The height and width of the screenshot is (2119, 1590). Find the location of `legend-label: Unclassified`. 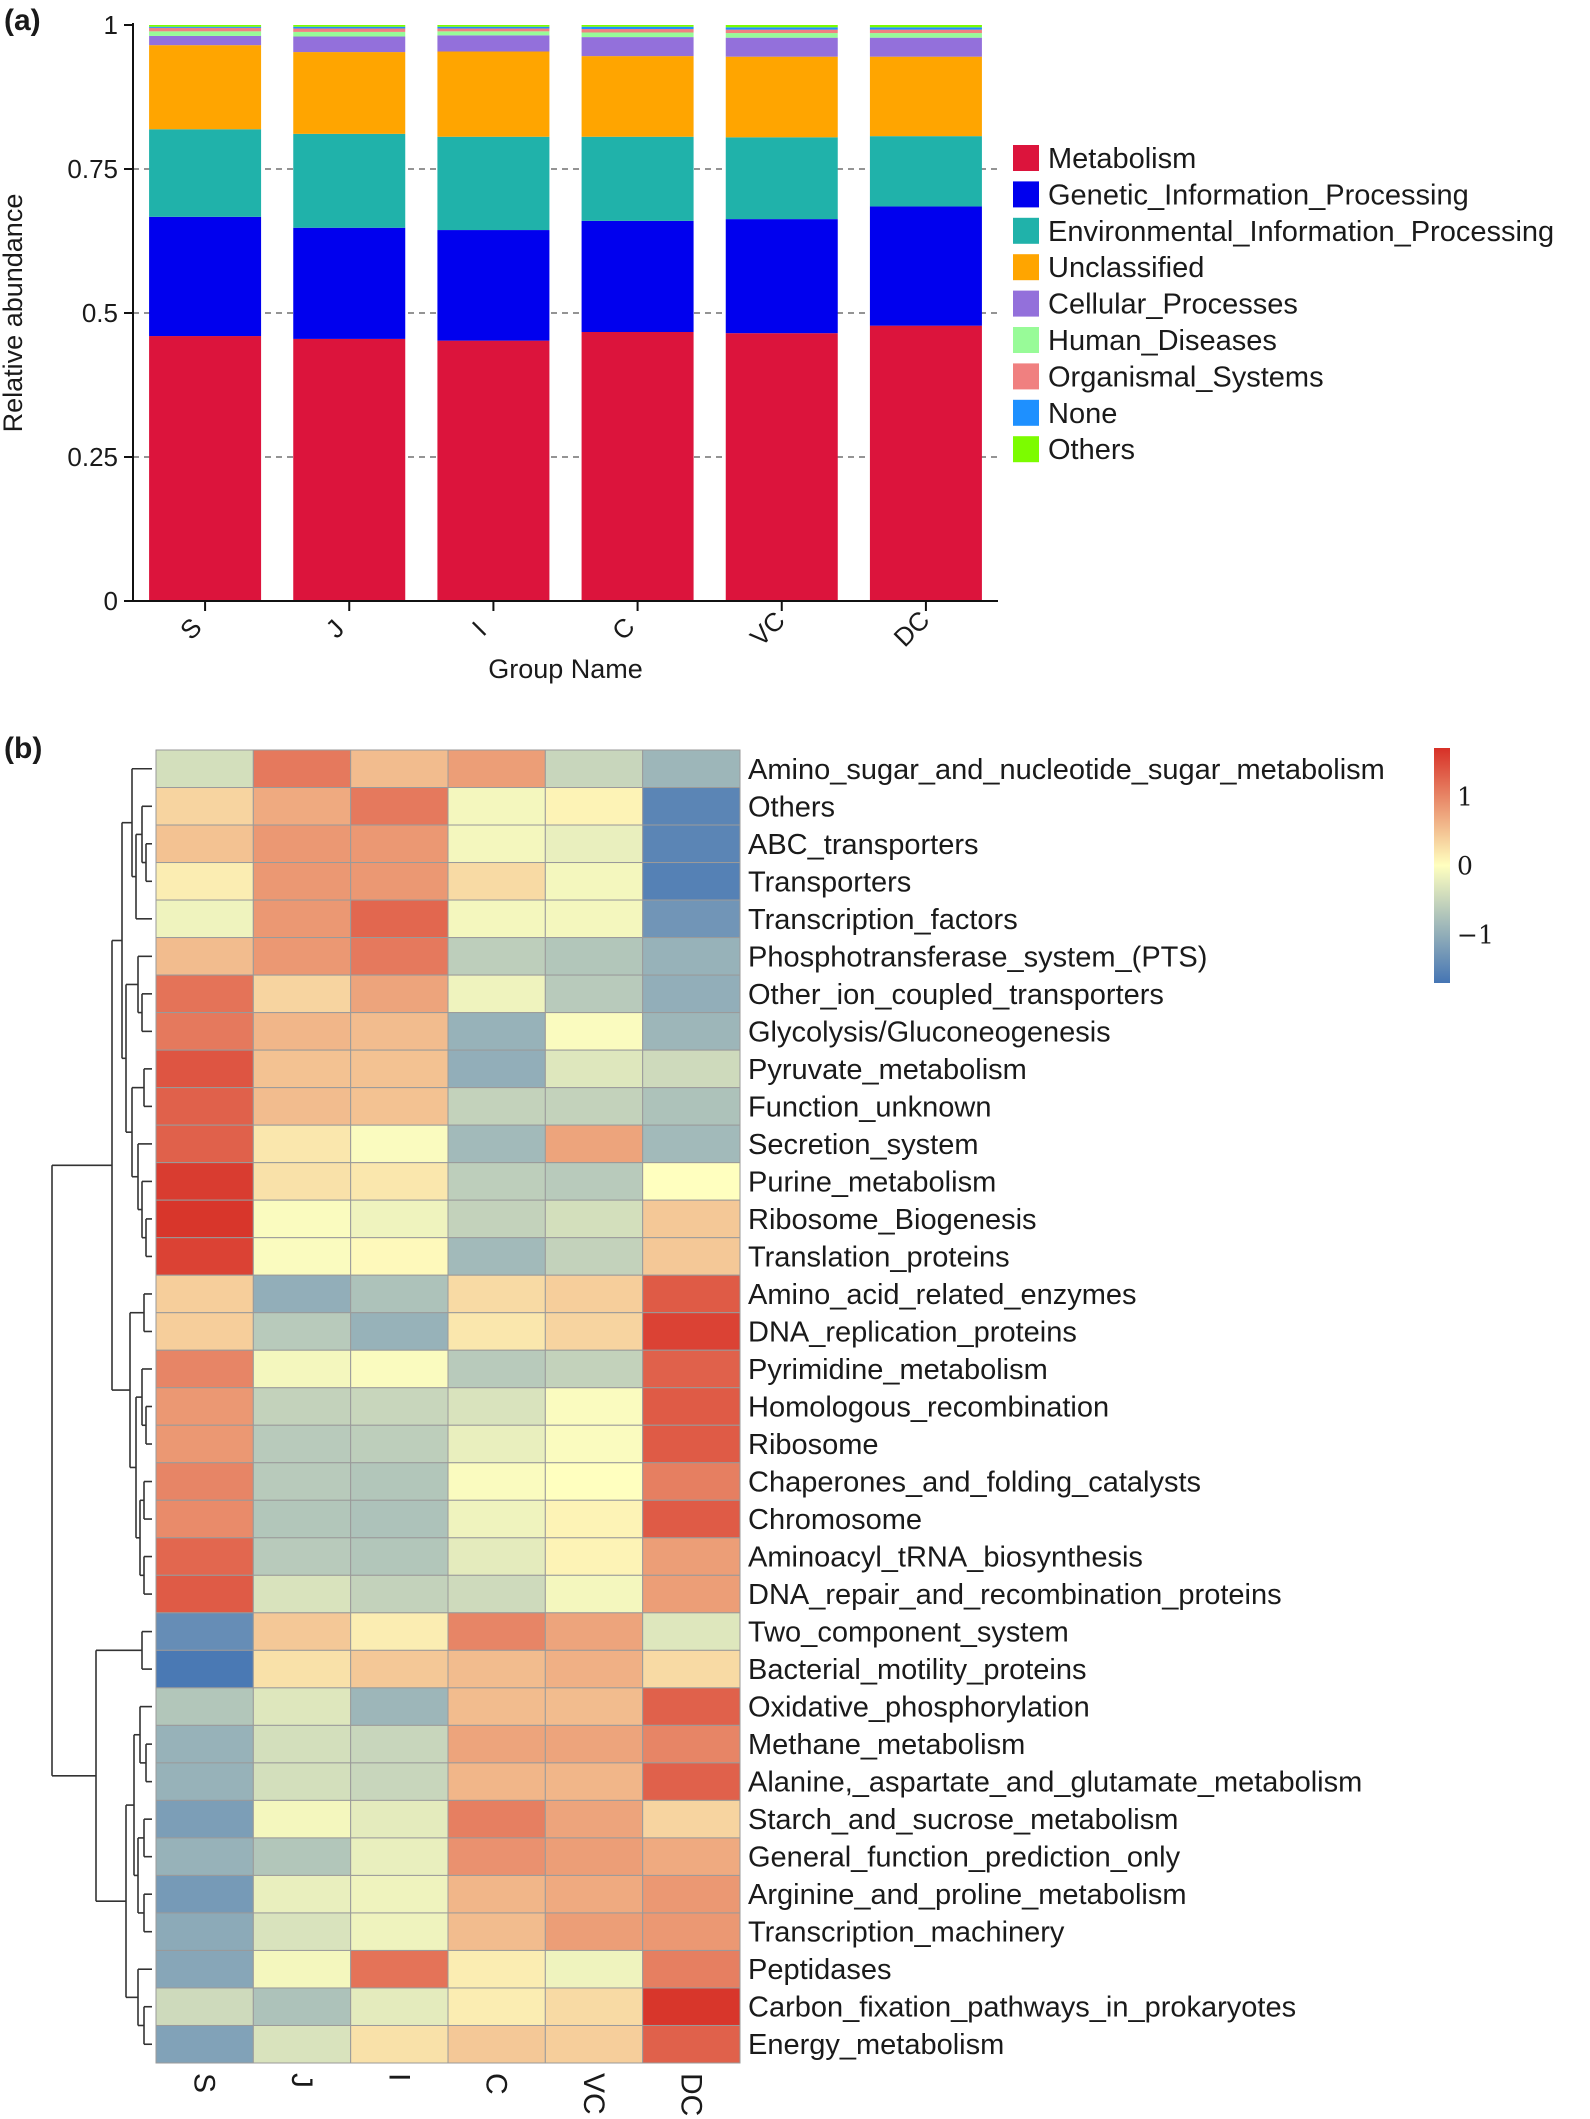

legend-label: Unclassified is located at coordinates (1126, 268).